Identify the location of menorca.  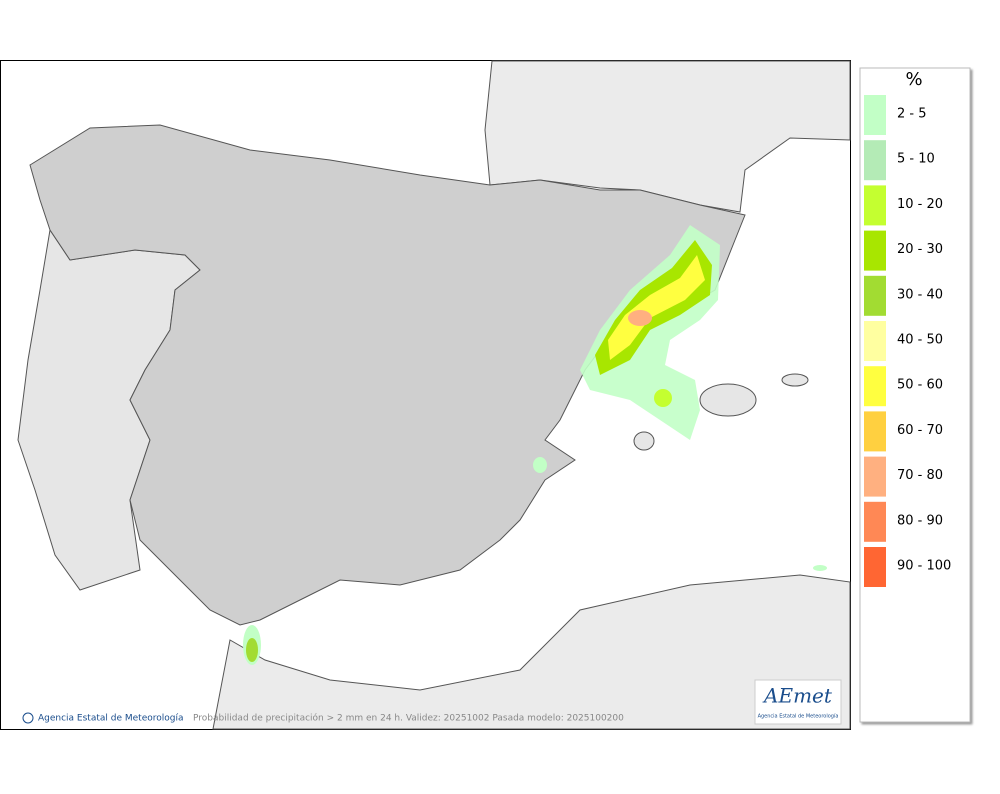
(795, 380).